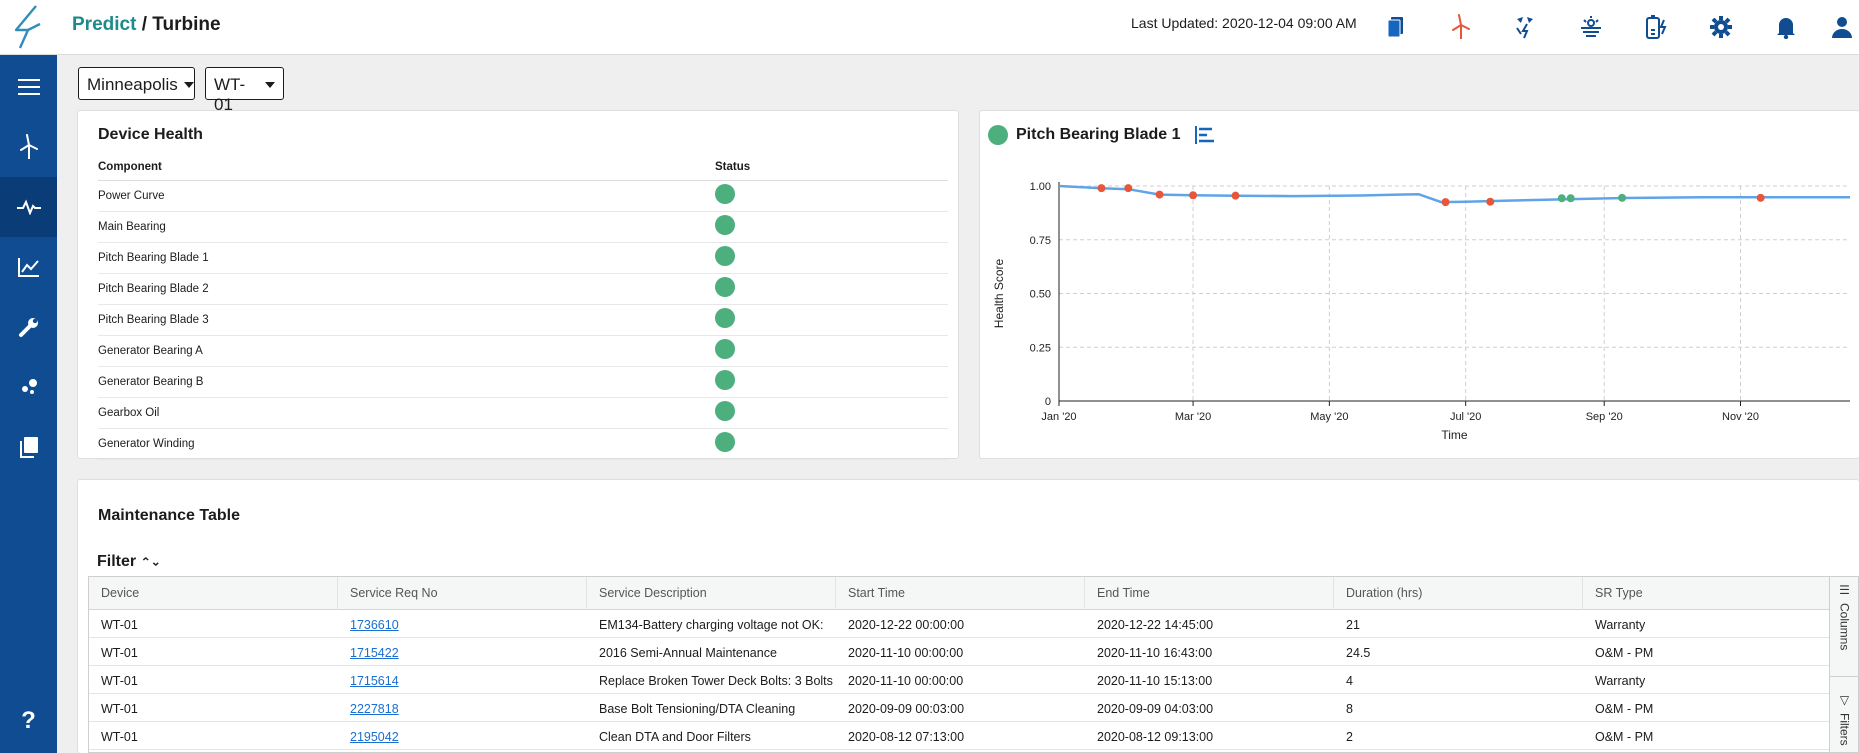 This screenshot has height=753, width=1859. I want to click on table-row: Main Bearing, so click(523, 227).